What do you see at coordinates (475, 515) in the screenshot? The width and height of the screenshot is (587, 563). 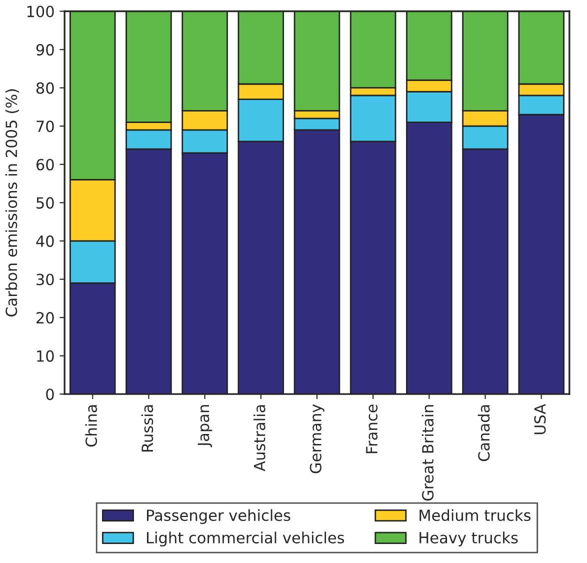 I see `legend-label: Medium trucks` at bounding box center [475, 515].